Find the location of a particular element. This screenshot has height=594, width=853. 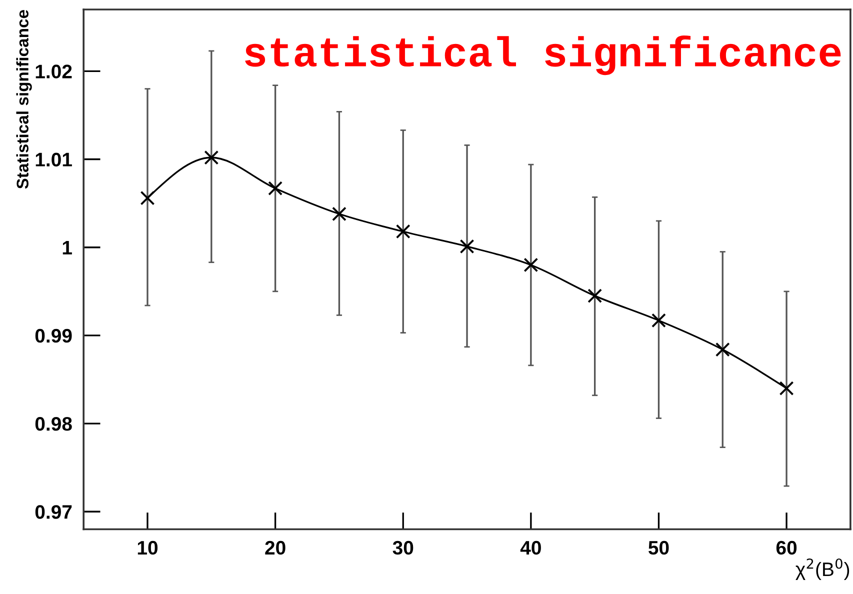

annotation: statistical significance is located at coordinates (543, 55).